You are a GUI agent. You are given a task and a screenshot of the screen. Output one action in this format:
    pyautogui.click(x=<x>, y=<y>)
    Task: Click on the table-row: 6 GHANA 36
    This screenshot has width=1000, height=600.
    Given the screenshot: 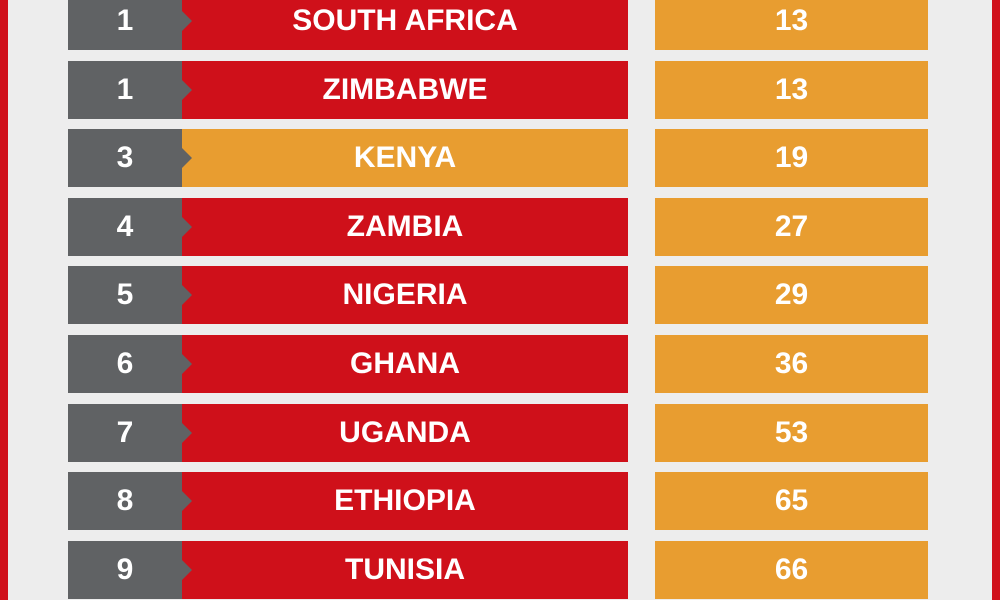 What is the action you would take?
    pyautogui.click(x=498, y=364)
    